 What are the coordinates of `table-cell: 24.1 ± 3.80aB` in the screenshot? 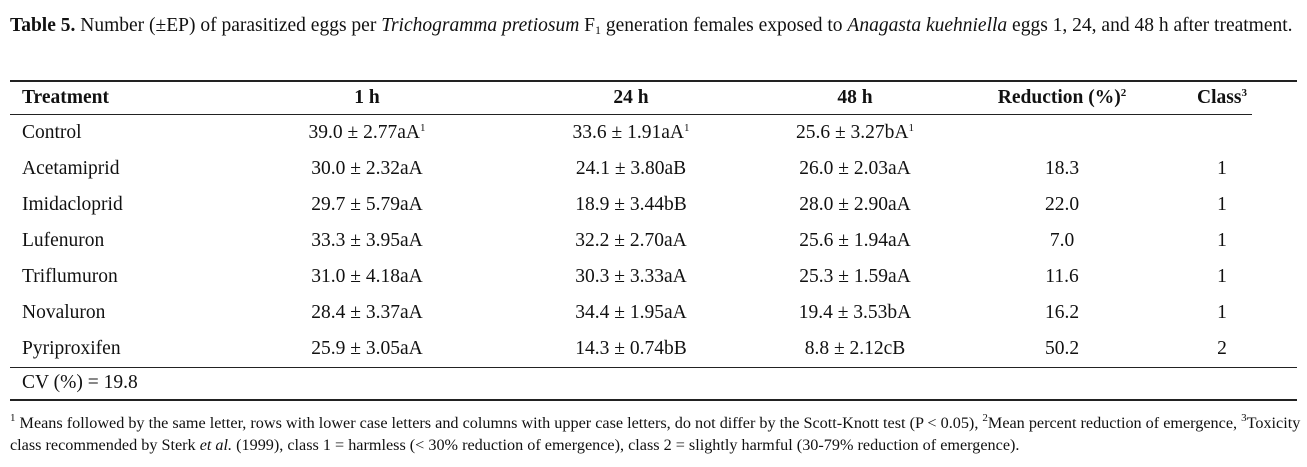 It's located at (631, 168).